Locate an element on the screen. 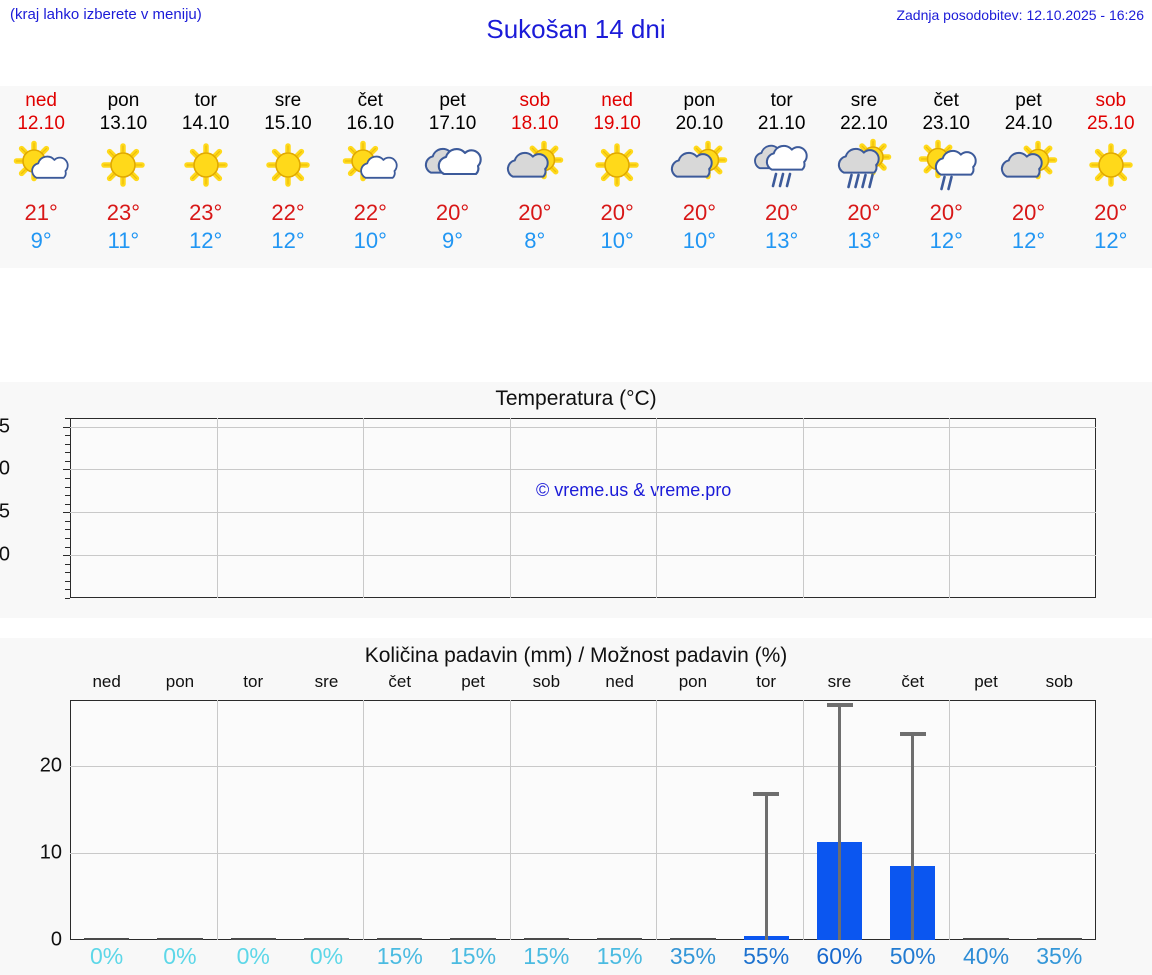 This screenshot has height=975, width=1152. forecast-day-column: ned 19.10 20° 10° is located at coordinates (617, 177).